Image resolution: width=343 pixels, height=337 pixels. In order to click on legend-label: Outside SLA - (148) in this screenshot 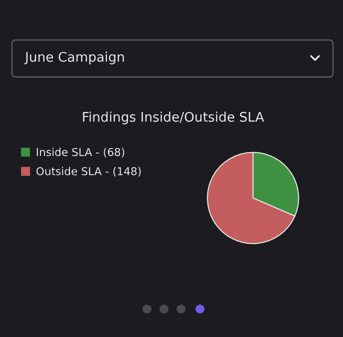, I will do `click(88, 171)`.